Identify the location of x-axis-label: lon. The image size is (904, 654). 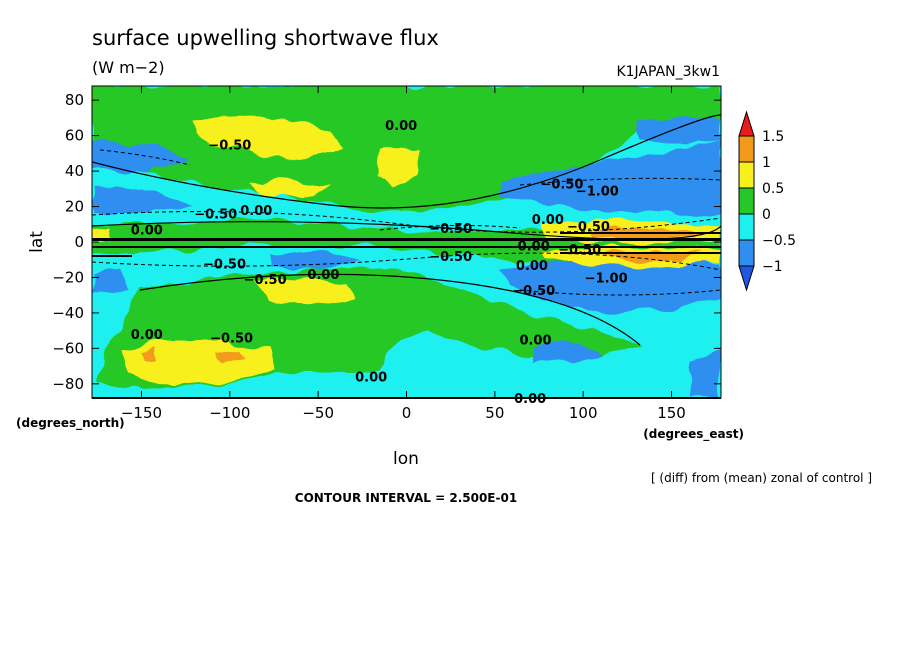
(406, 459).